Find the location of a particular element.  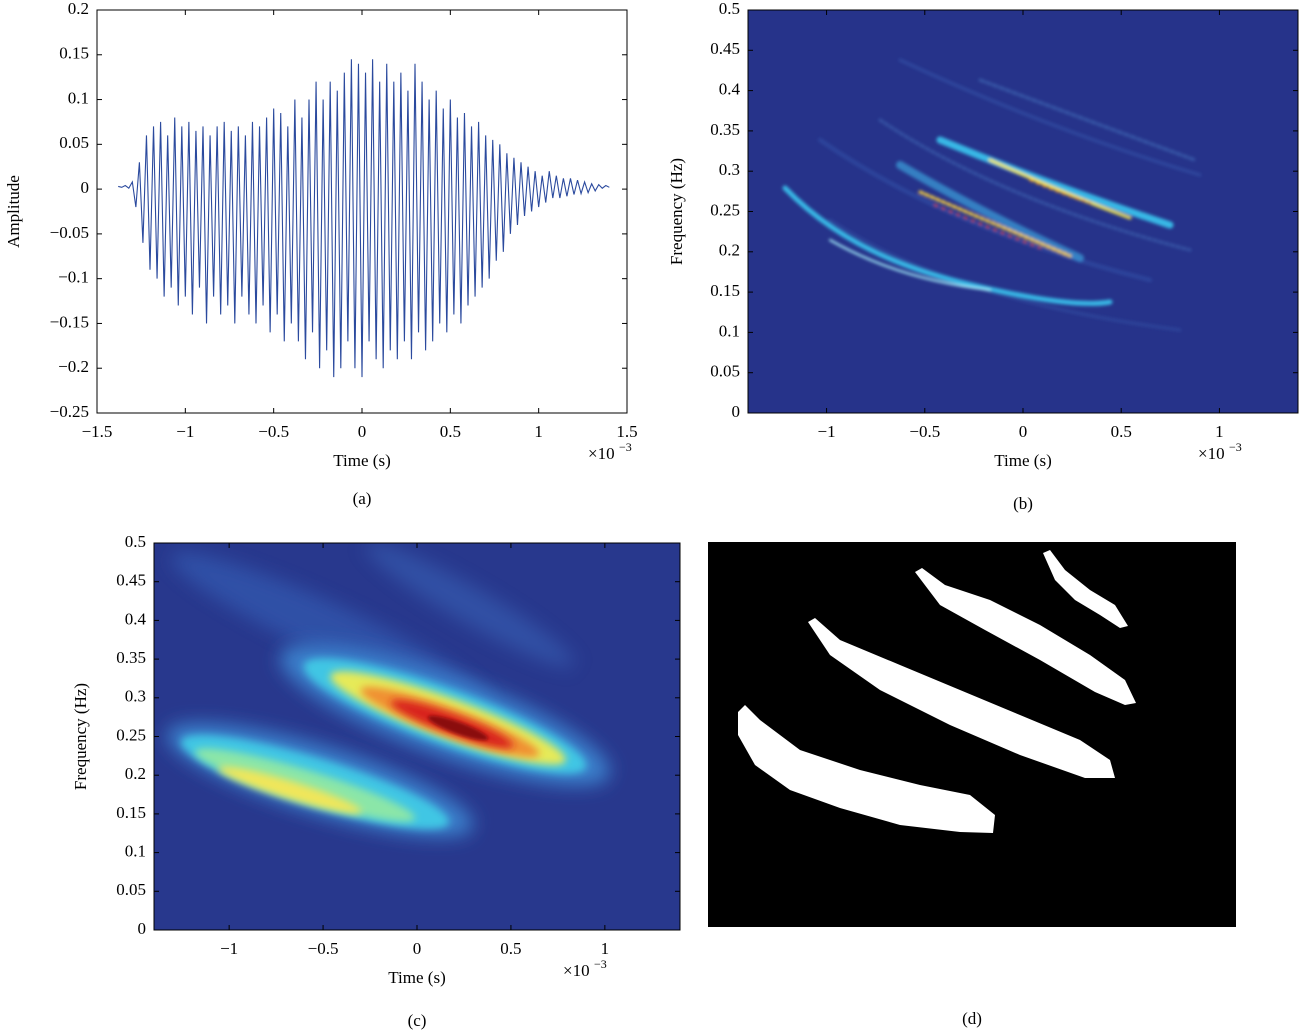

caption: (d) is located at coordinates (972, 1018).